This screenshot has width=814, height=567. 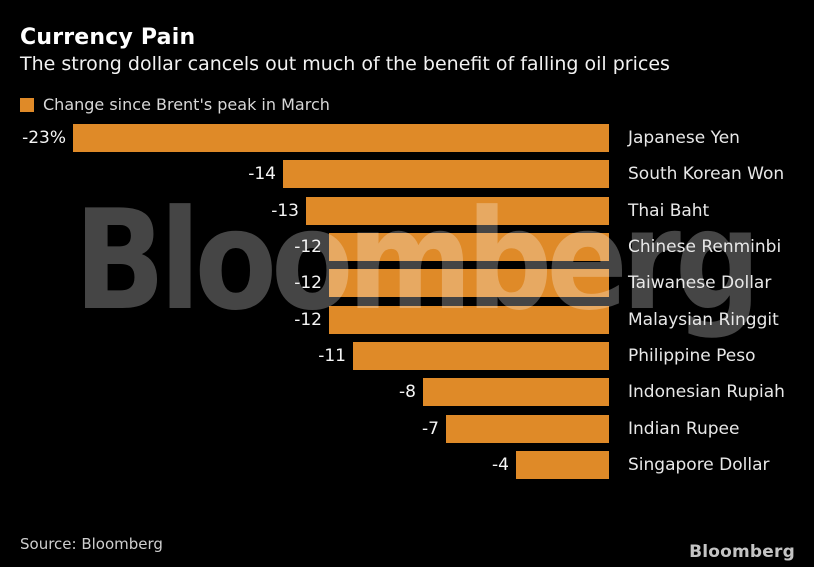 I want to click on bar-value-label: -8, so click(x=407, y=392).